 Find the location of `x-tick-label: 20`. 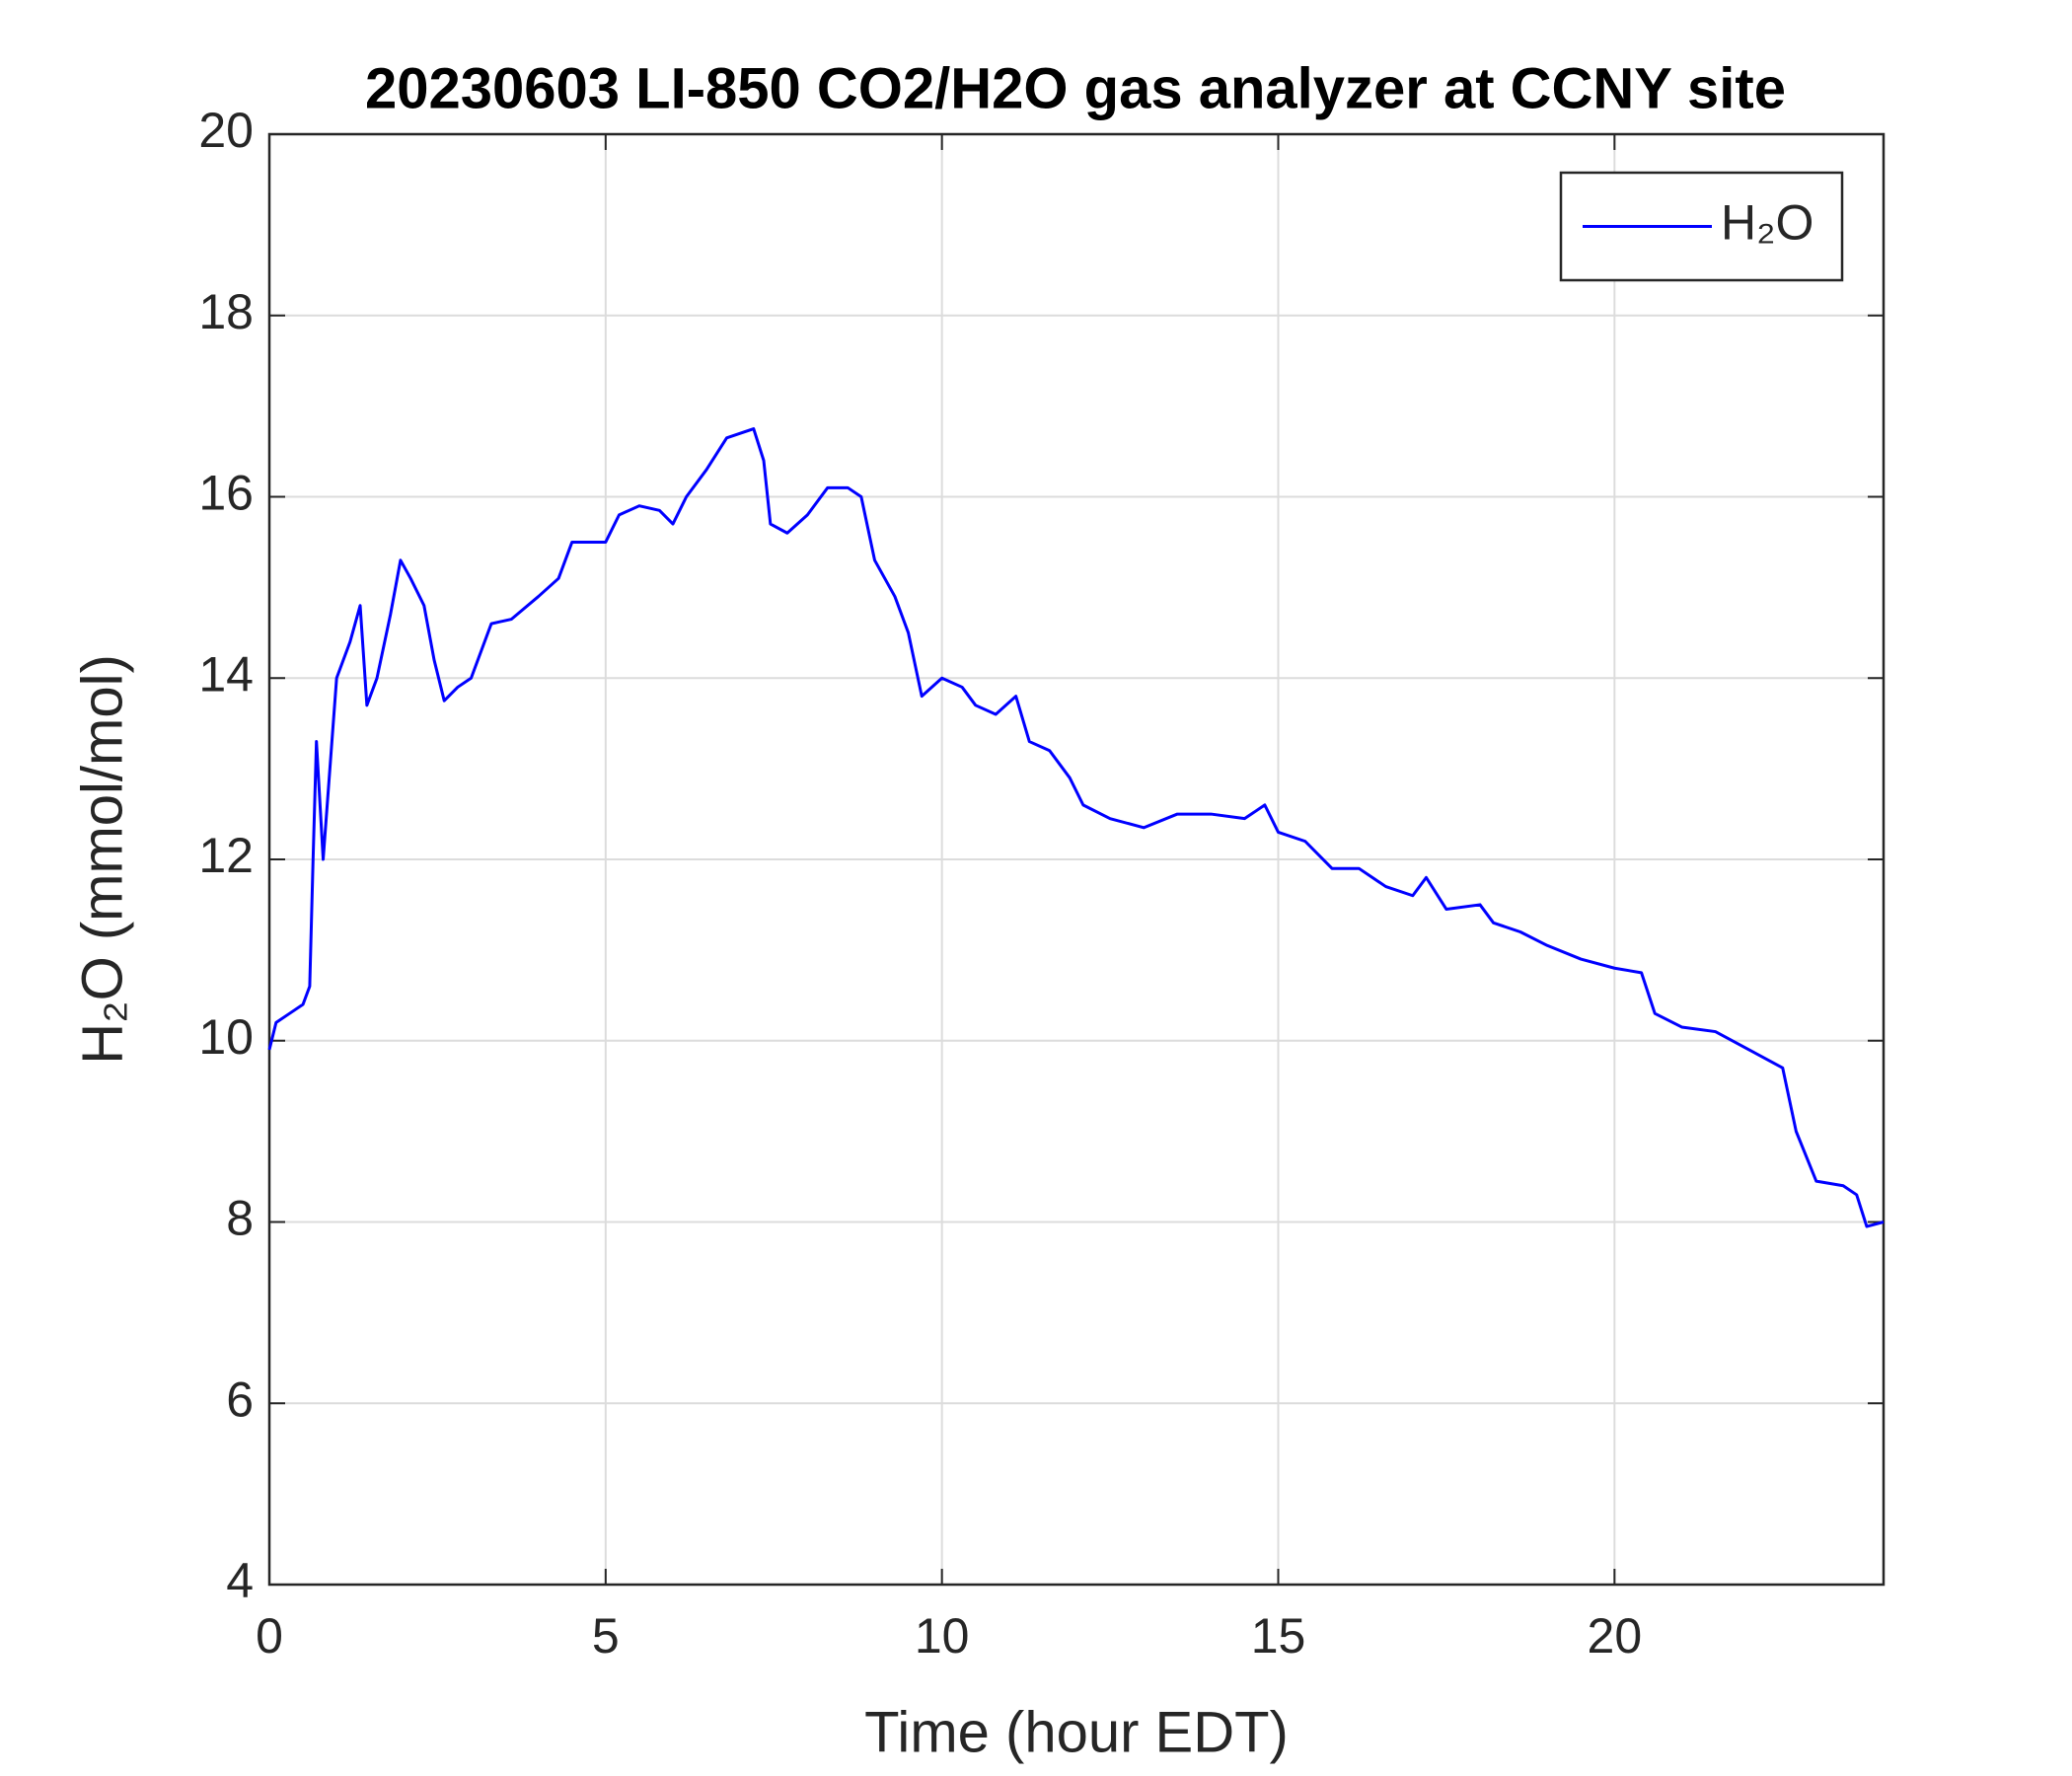

x-tick-label: 20 is located at coordinates (1616, 1636).